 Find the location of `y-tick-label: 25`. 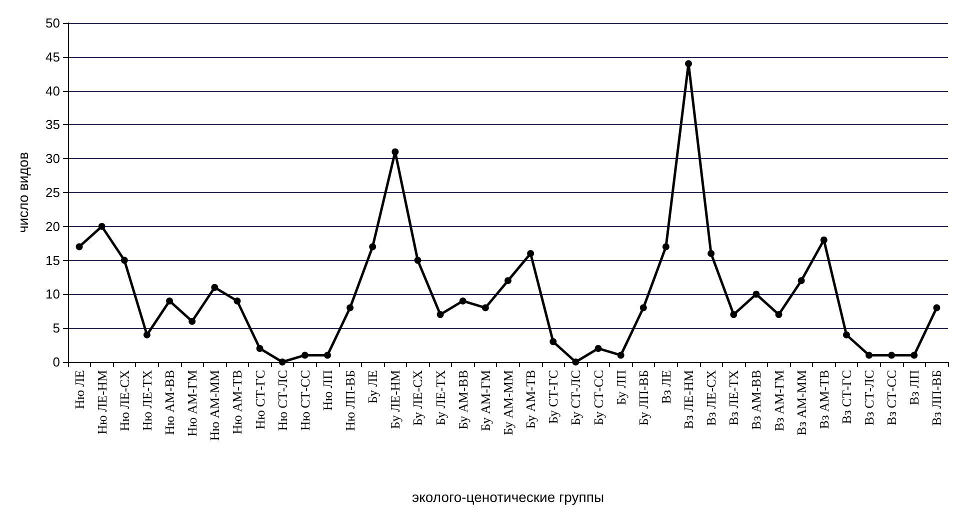

y-tick-label: 25 is located at coordinates (53, 192).